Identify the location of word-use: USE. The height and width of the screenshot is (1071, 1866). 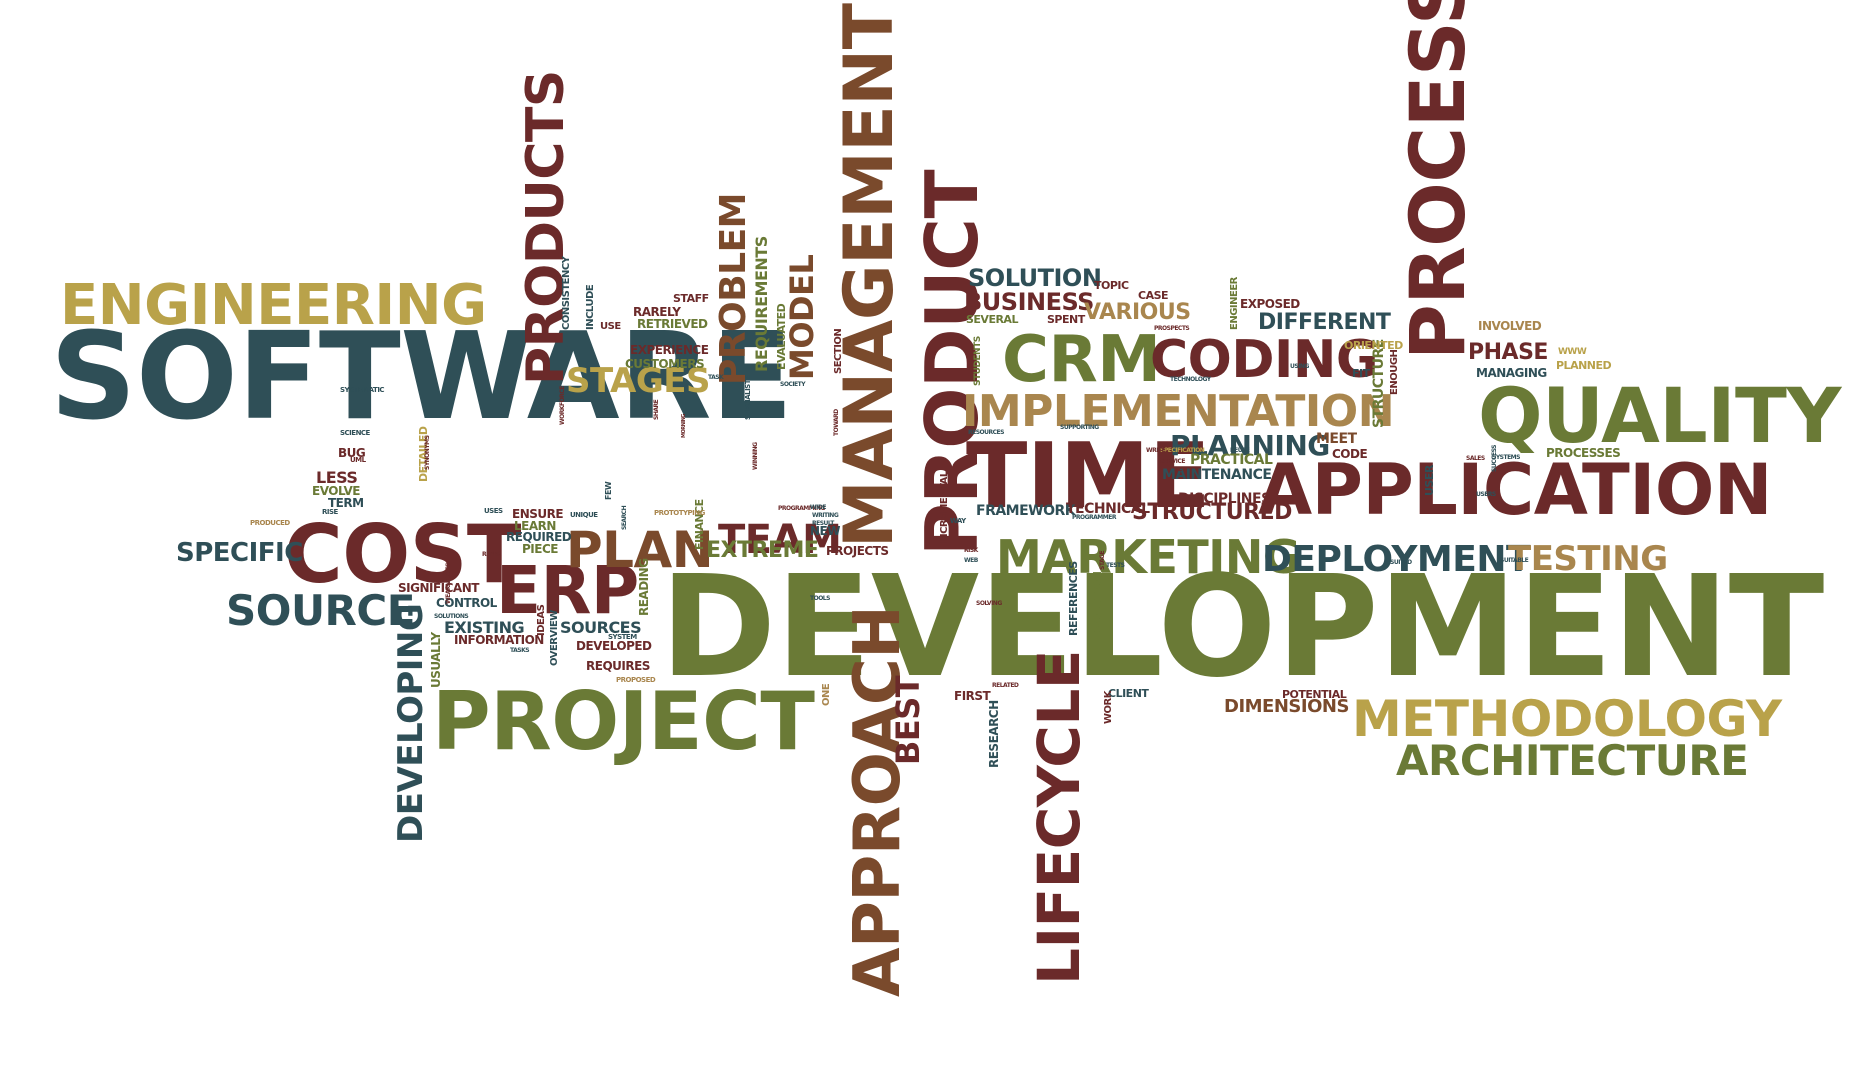
(610, 326).